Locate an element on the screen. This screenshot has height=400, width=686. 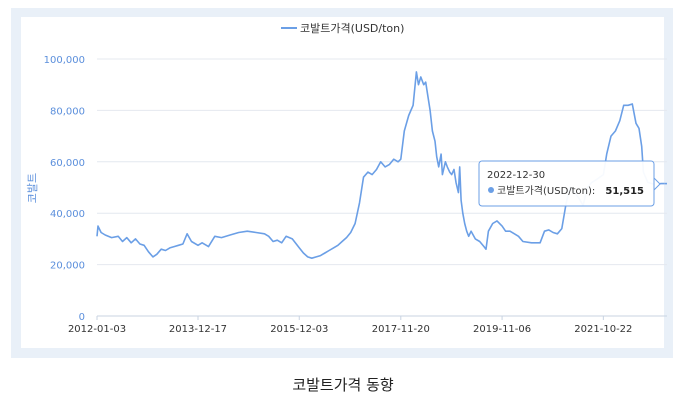
tooltip-value: 51,515 is located at coordinates (624, 191).